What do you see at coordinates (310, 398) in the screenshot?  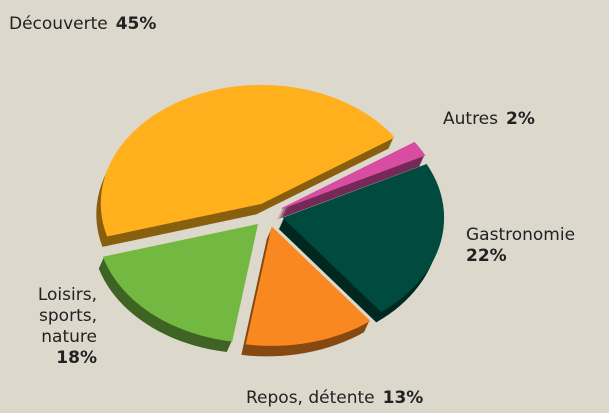 I see `category-name: Repos, détente` at bounding box center [310, 398].